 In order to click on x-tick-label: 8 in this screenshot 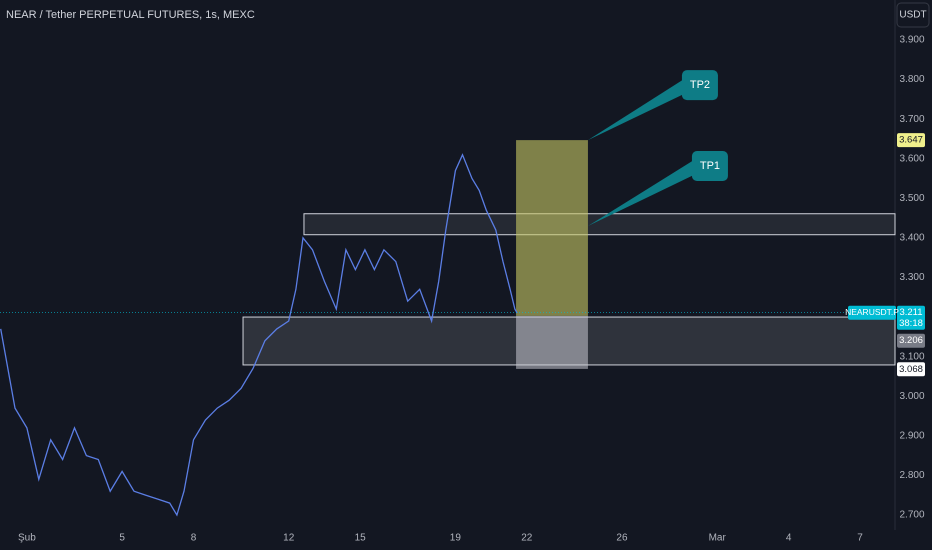, I will do `click(194, 538)`.